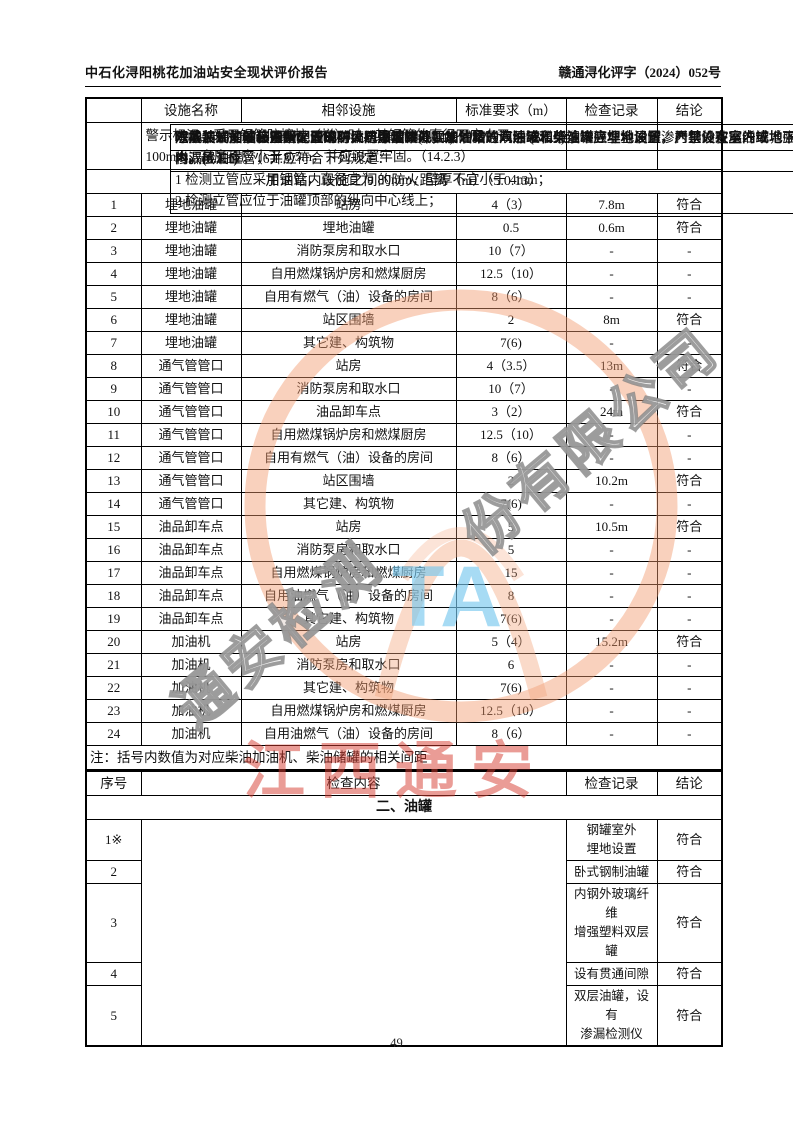 The height and width of the screenshot is (1122, 793). What do you see at coordinates (113, 435) in the screenshot?
I see `table-cell: 11` at bounding box center [113, 435].